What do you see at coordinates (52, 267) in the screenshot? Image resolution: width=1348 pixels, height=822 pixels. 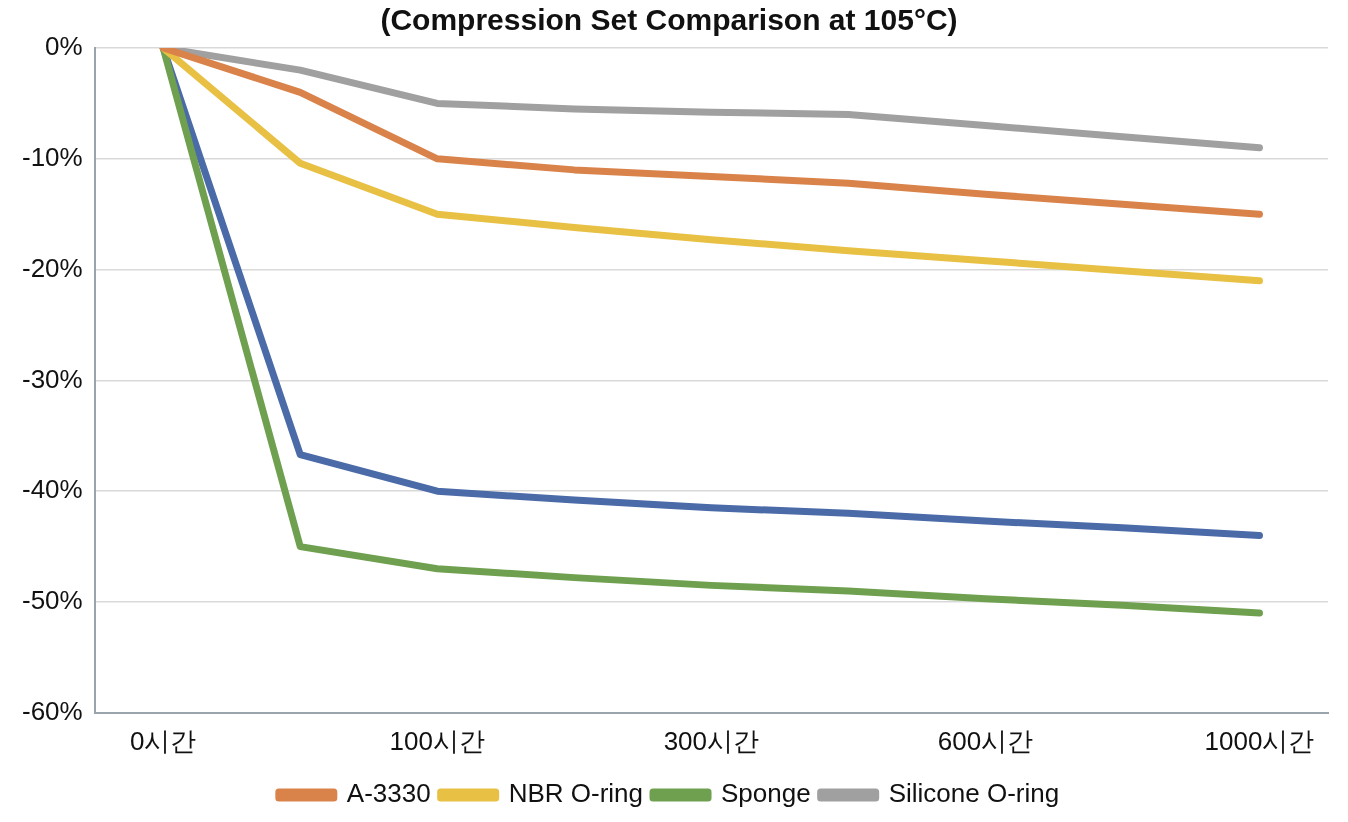 I see `y-tick-label: -20%` at bounding box center [52, 267].